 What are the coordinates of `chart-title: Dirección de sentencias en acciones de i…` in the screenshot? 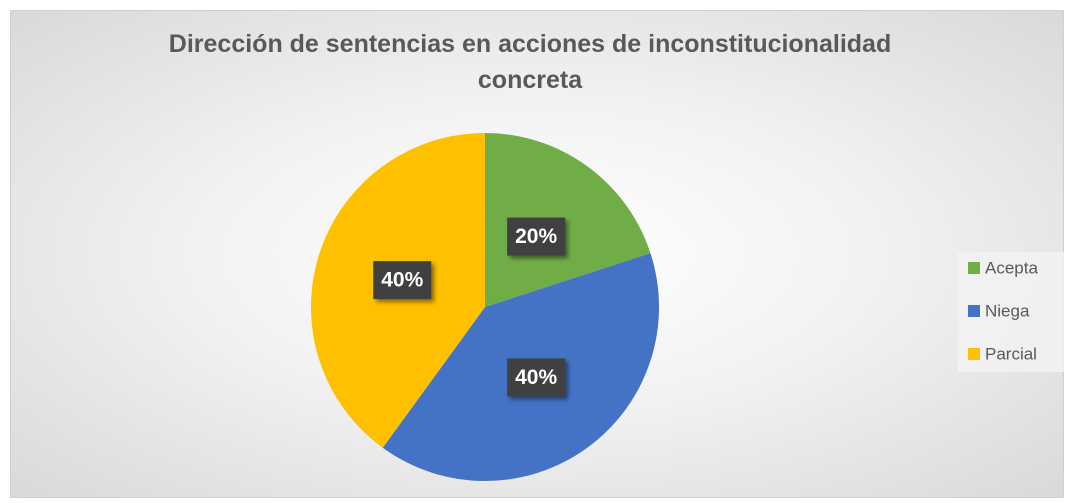 It's located at (530, 62).